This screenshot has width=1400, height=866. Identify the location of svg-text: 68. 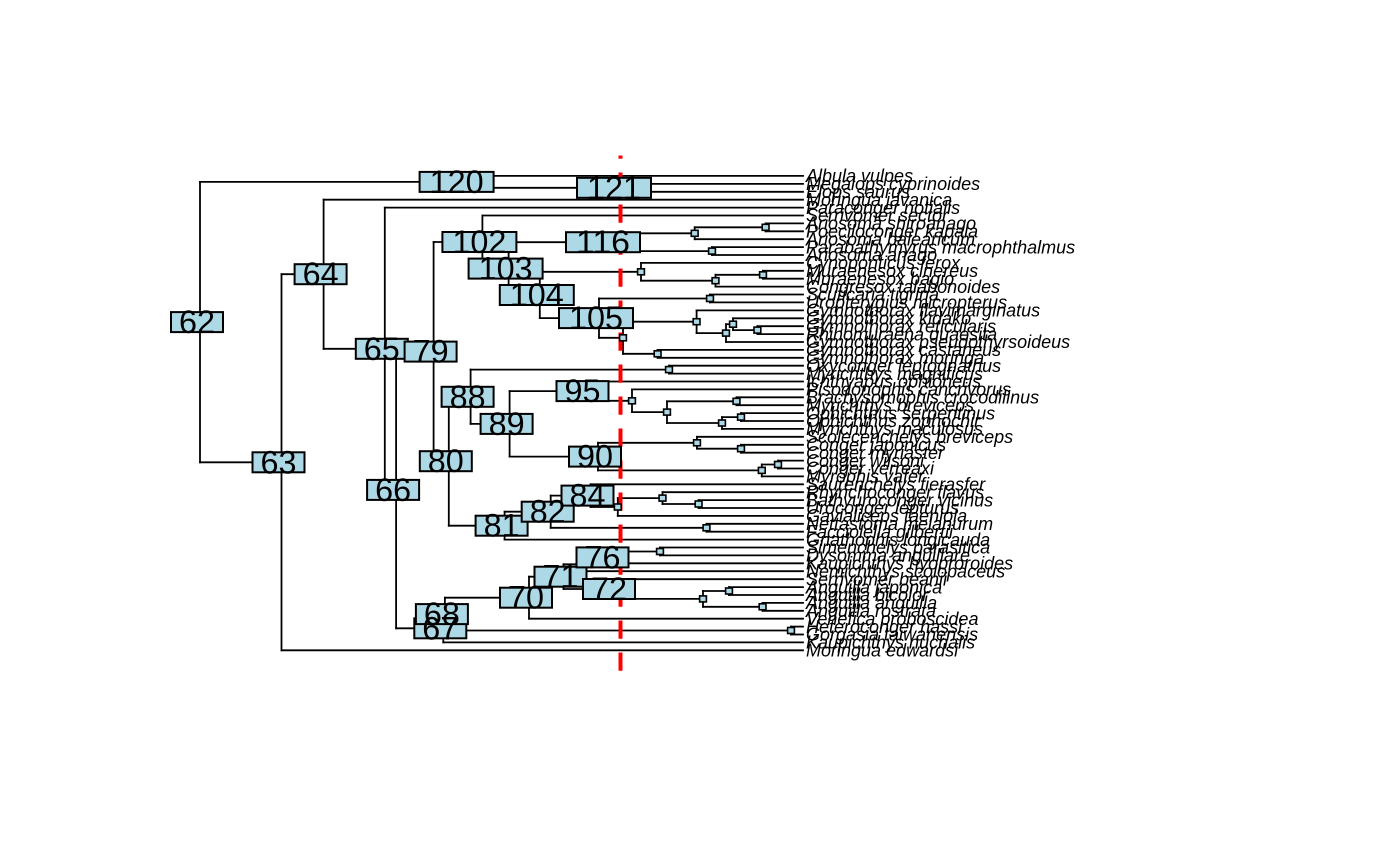
(442, 614).